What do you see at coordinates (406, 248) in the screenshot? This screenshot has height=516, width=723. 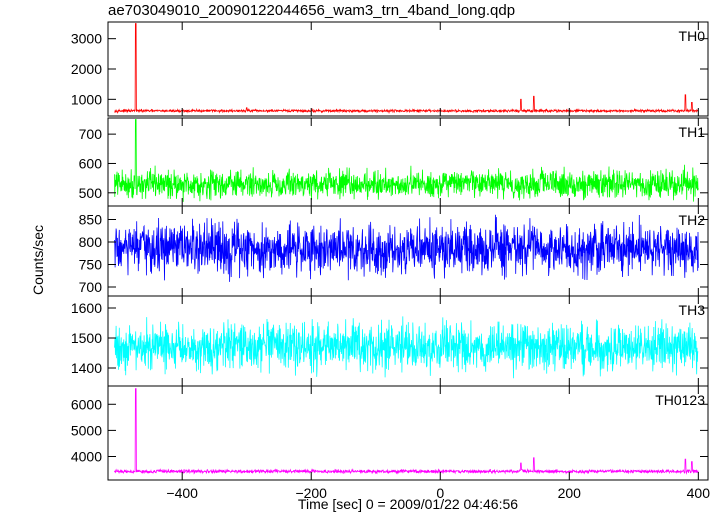 I see `series-th2-line` at bounding box center [406, 248].